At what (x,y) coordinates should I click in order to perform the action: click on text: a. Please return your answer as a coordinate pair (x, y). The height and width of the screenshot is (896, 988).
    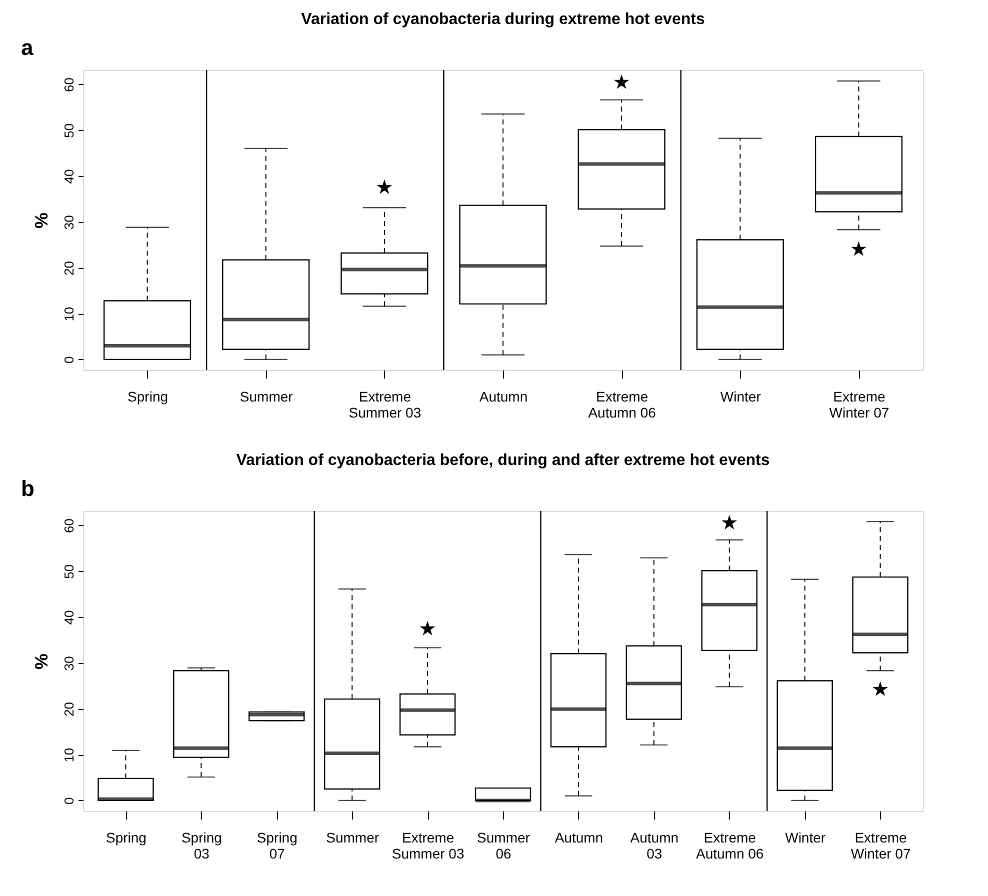
    Looking at the image, I should click on (27, 47).